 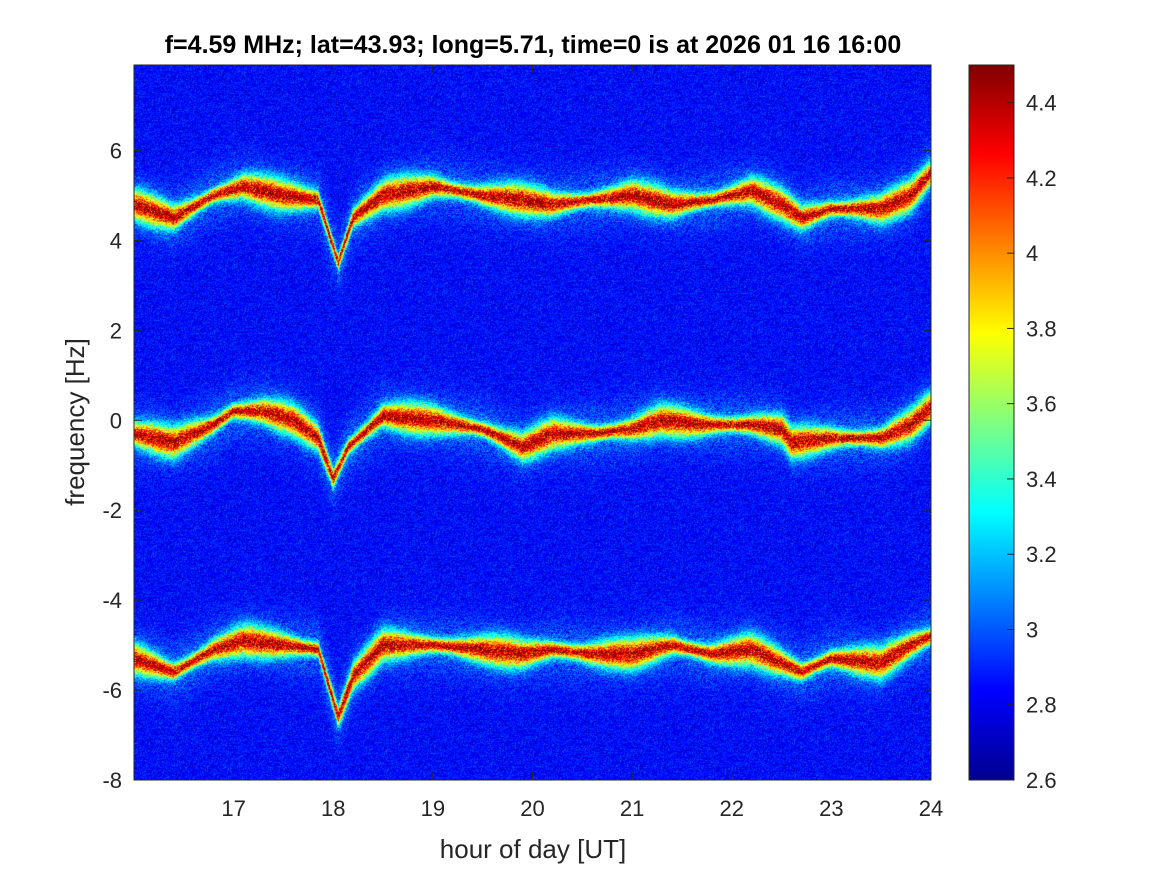 I want to click on y-tick-label: -6, so click(x=112, y=690).